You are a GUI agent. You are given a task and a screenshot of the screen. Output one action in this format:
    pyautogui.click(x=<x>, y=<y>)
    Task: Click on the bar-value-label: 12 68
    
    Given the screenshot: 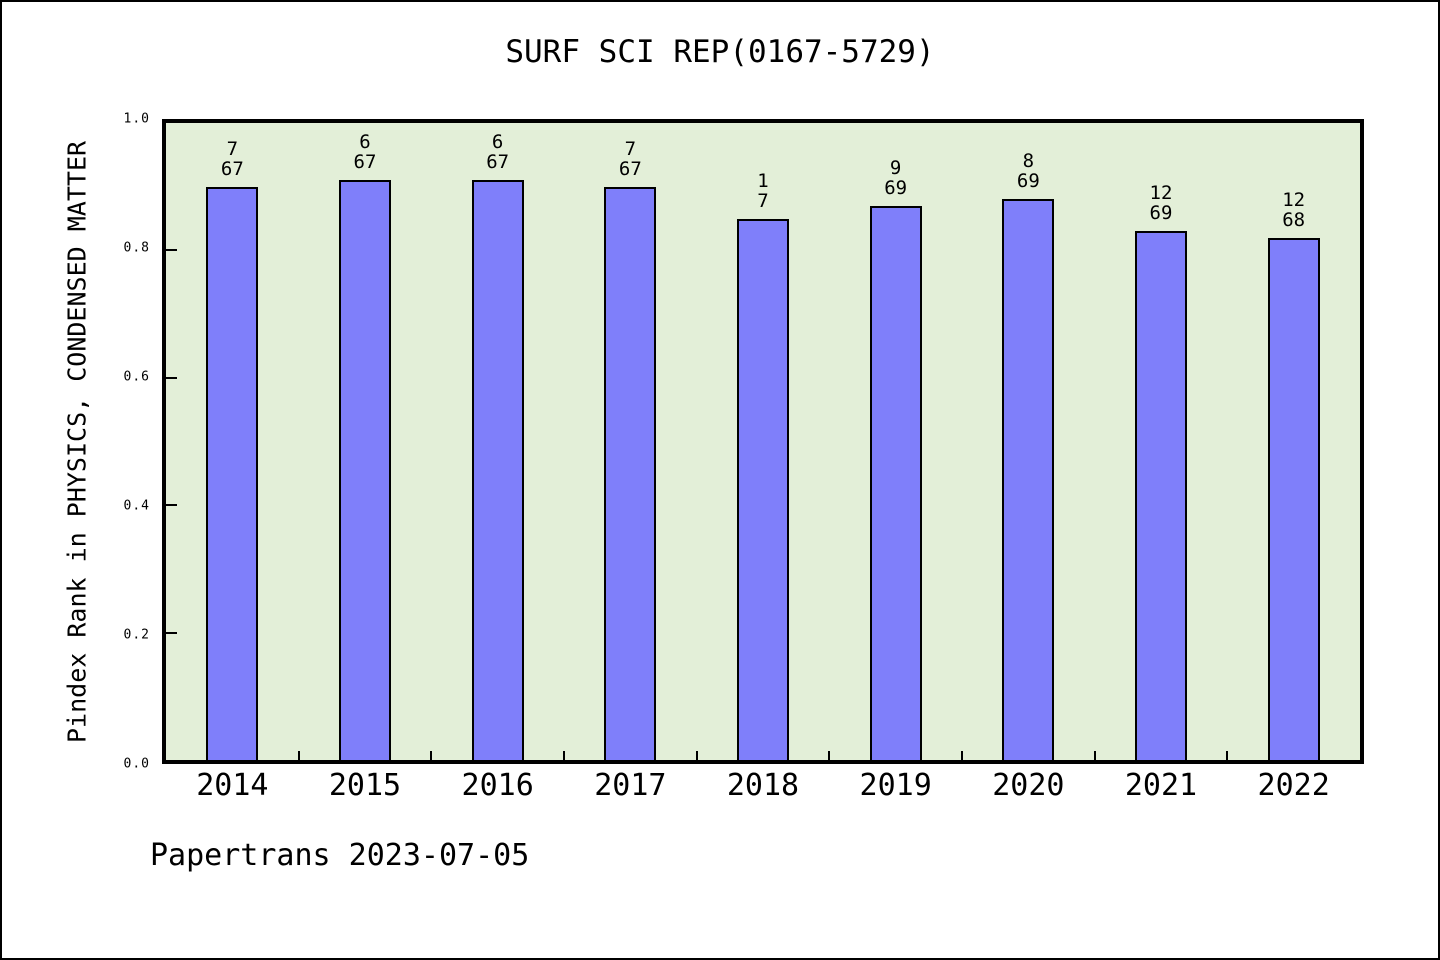 What is the action you would take?
    pyautogui.click(x=1293, y=210)
    